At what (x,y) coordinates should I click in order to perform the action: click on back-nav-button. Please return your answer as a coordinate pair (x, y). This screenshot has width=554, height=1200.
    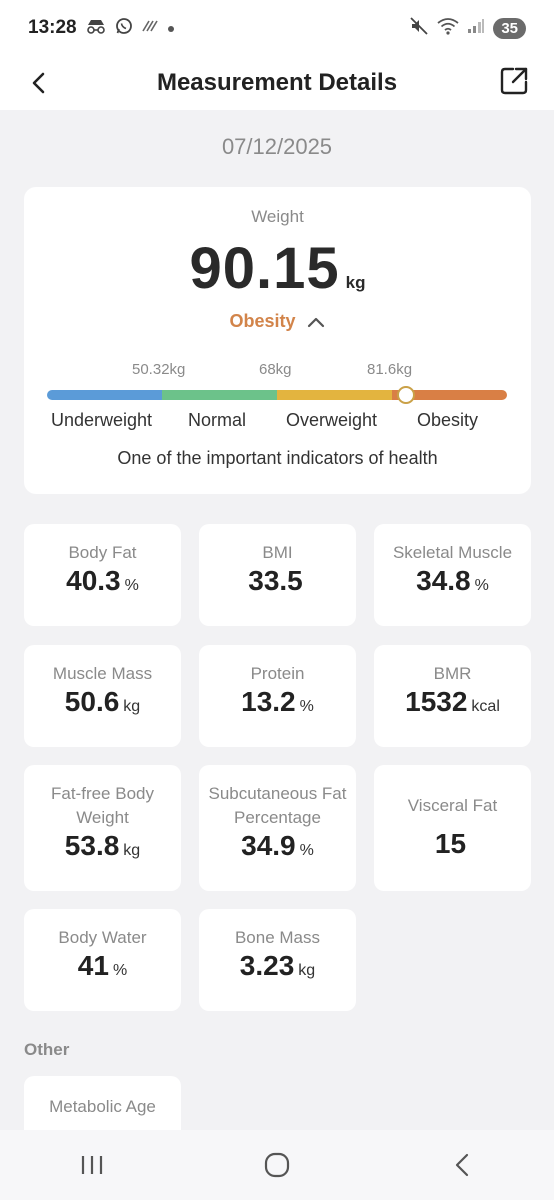
    Looking at the image, I should click on (462, 1165).